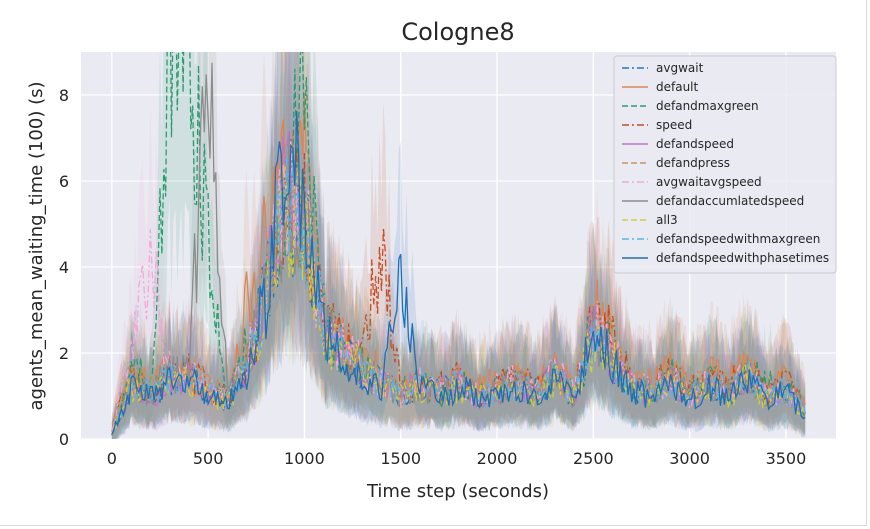  Describe the element at coordinates (112, 458) in the screenshot. I see `x-tick-label: 0` at that location.